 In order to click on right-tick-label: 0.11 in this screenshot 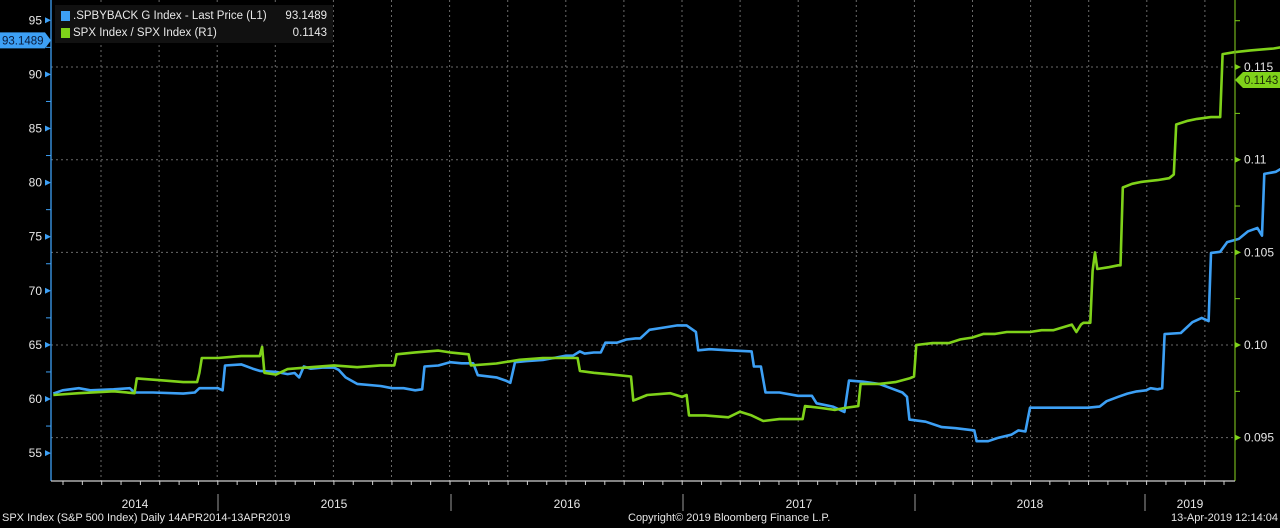, I will do `click(1255, 160)`.